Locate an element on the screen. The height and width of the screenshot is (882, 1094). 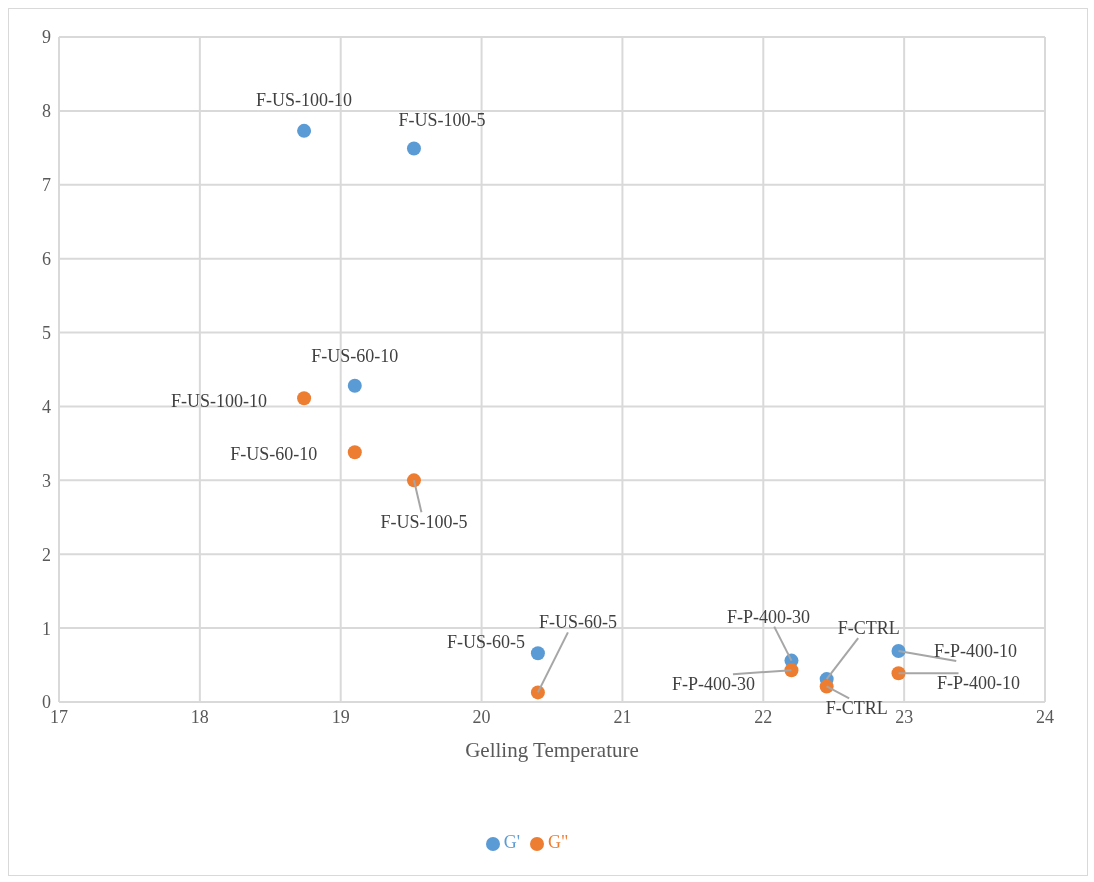
x-tick-label: 22 is located at coordinates (763, 716).